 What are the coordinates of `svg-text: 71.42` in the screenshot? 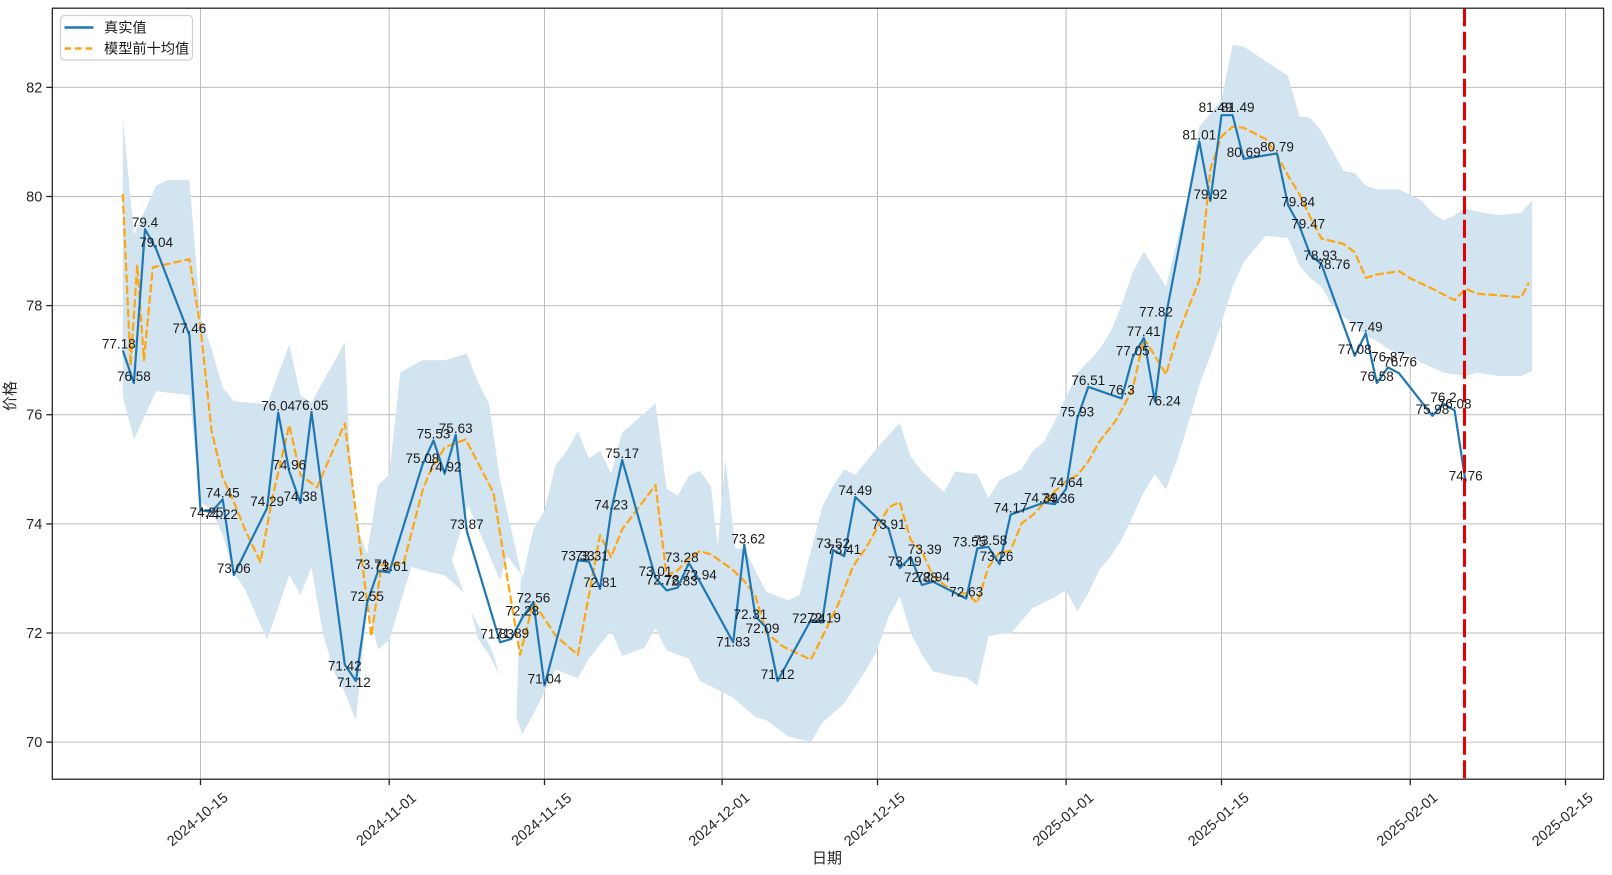 It's located at (345, 666).